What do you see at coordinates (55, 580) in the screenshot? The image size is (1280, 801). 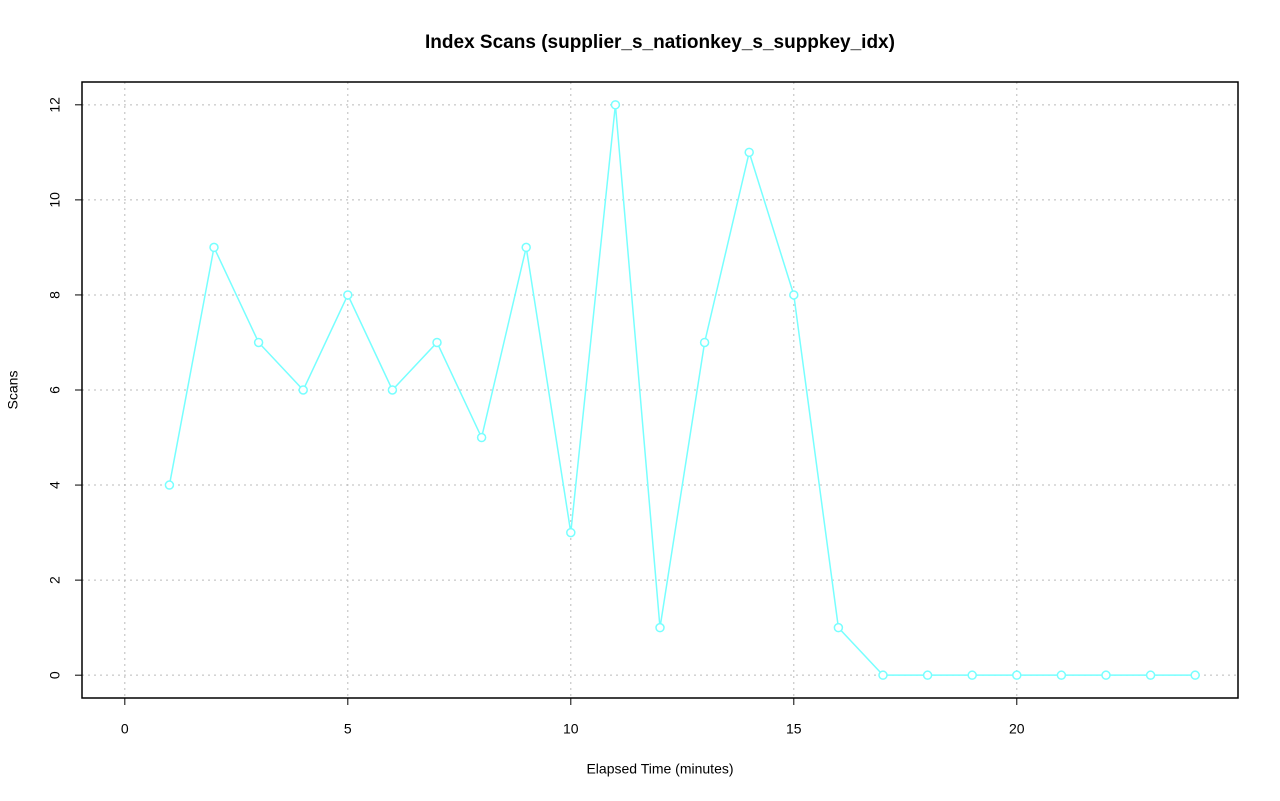 I see `y-tick-label: 2` at bounding box center [55, 580].